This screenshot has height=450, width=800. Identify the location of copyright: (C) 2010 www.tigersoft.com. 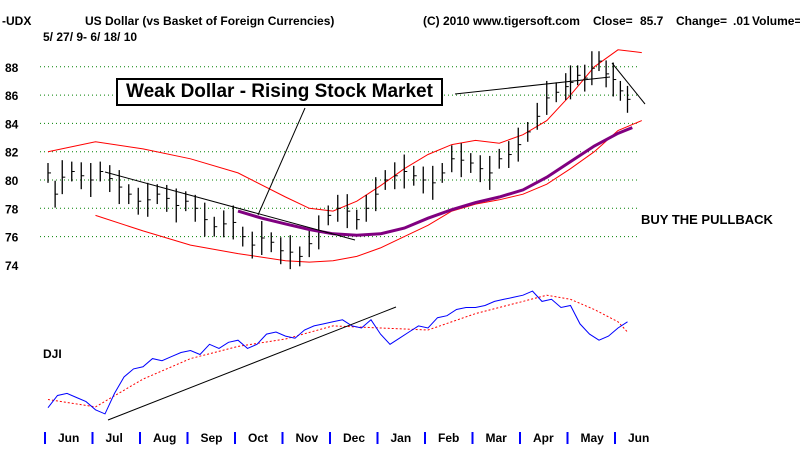
(501, 21).